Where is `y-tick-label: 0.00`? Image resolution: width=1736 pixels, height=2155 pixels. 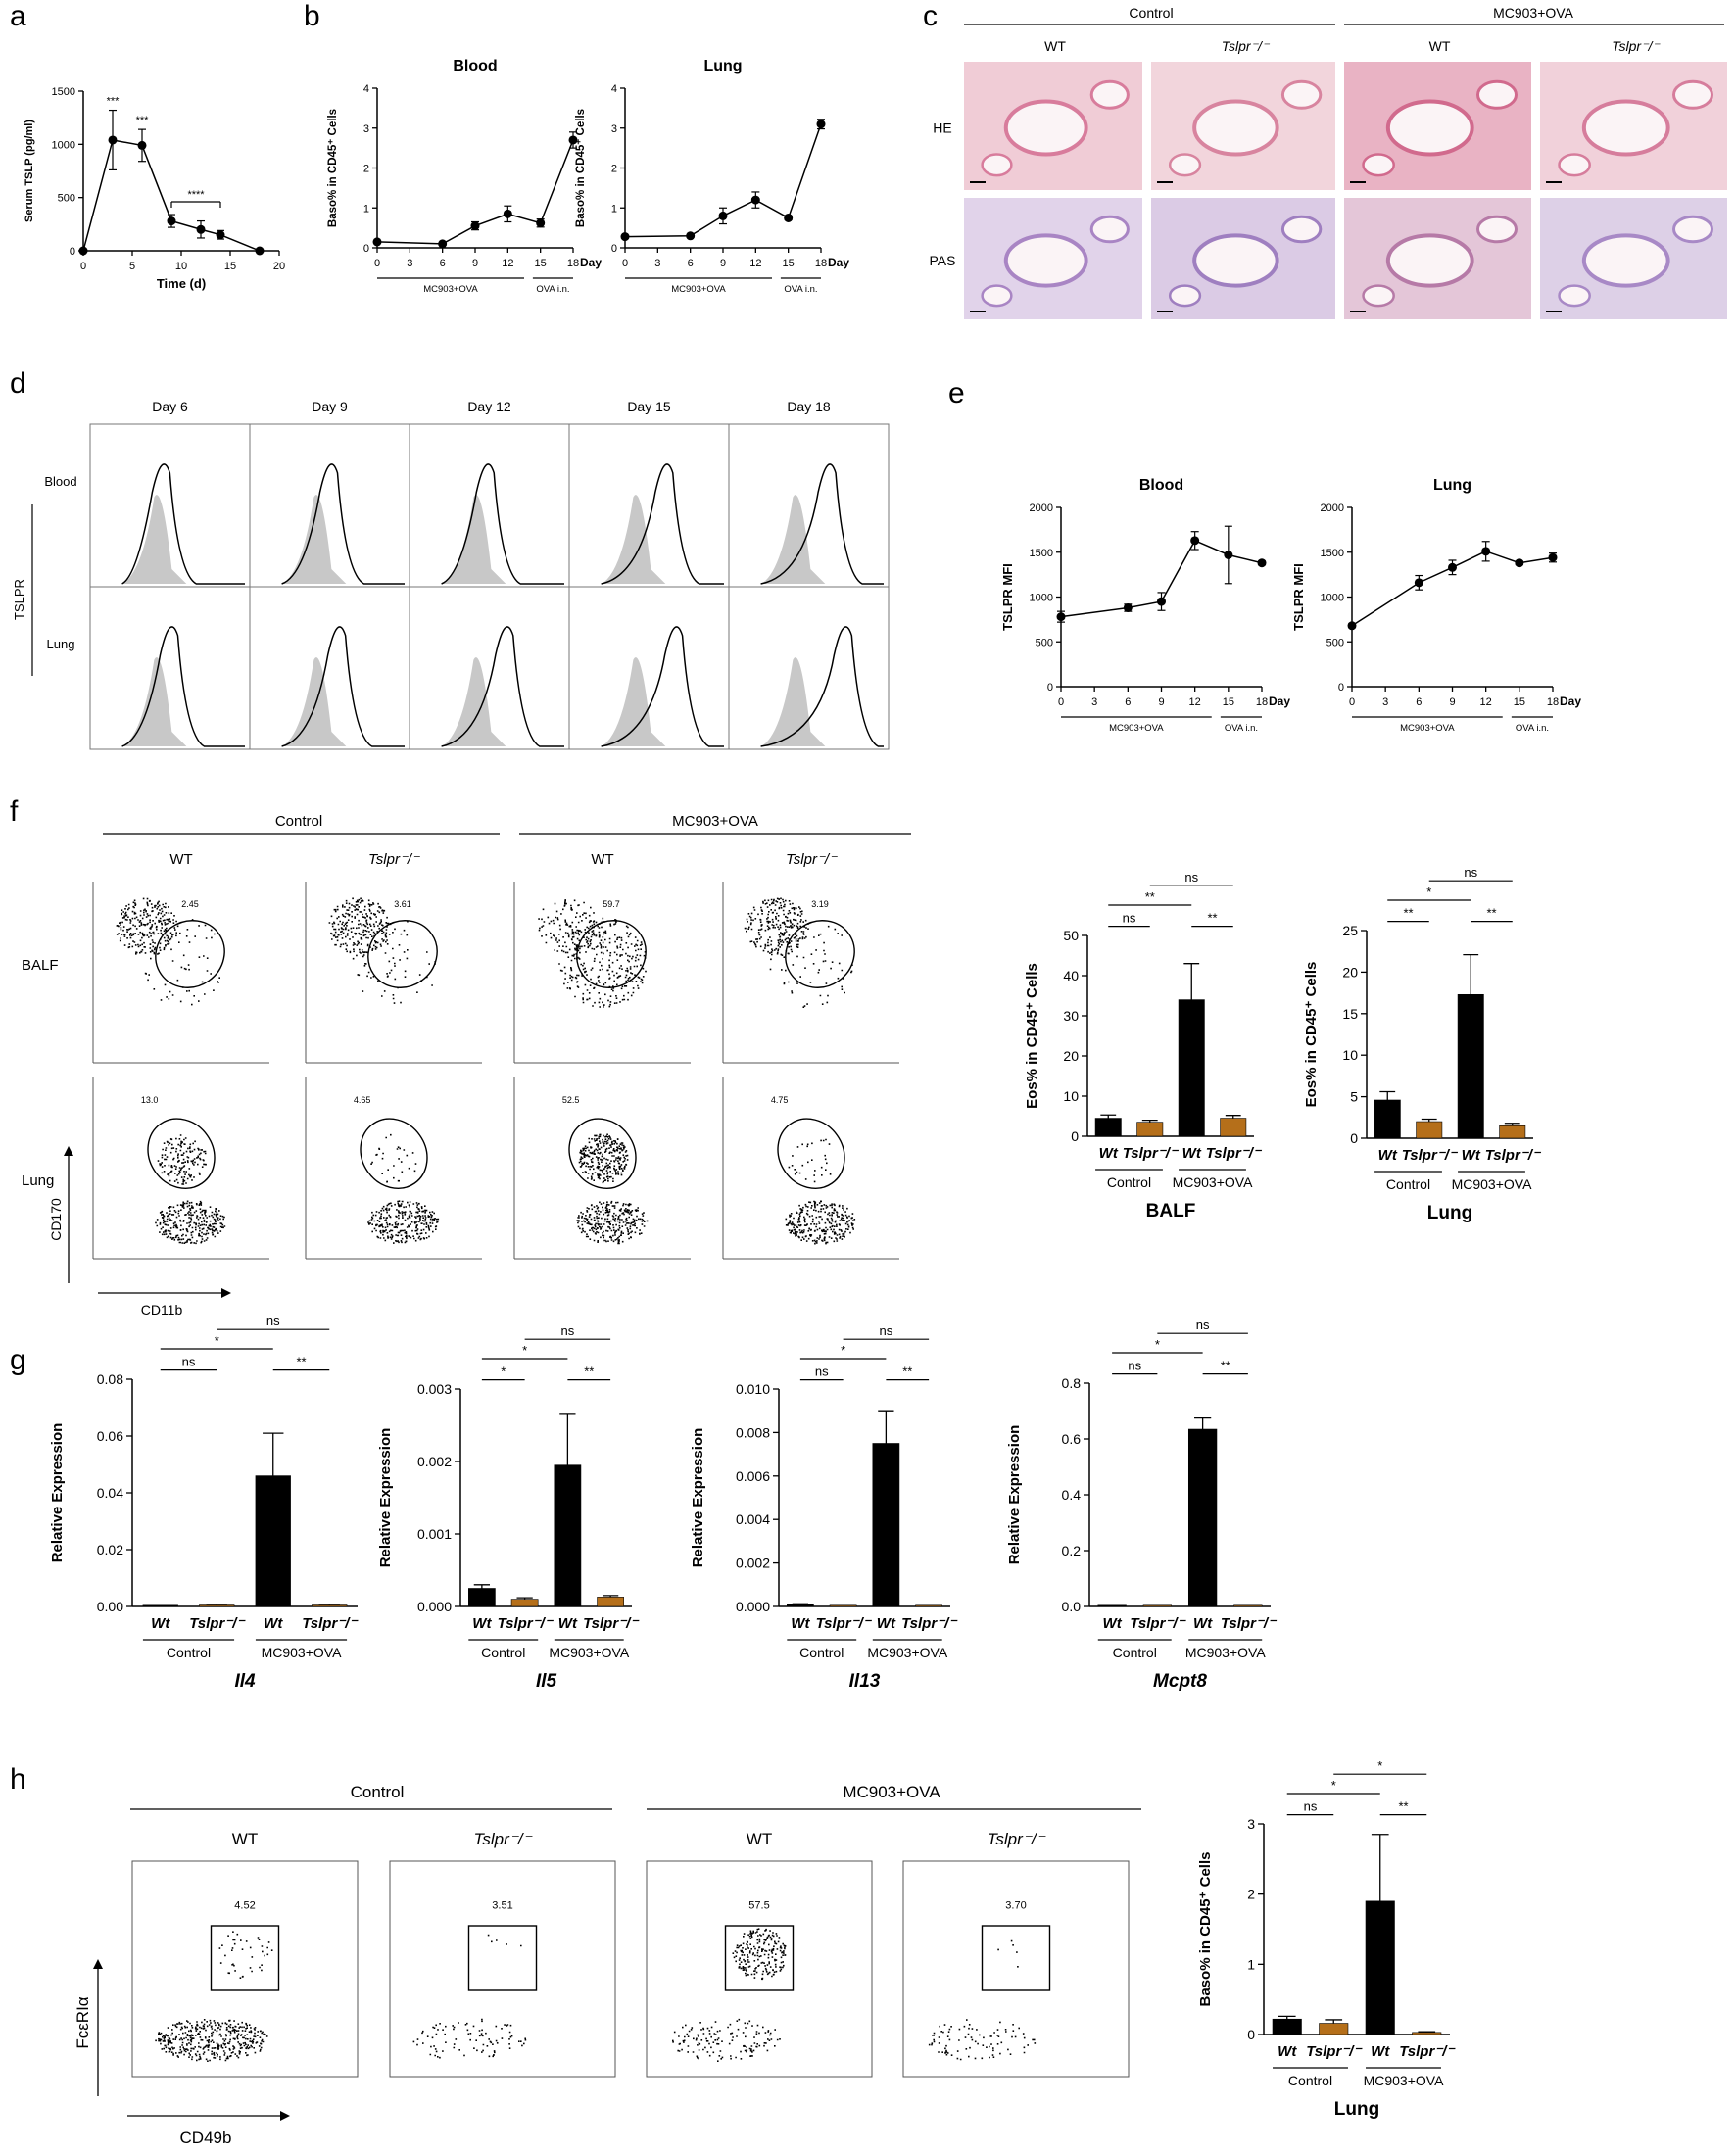 y-tick-label: 0.00 is located at coordinates (110, 1607).